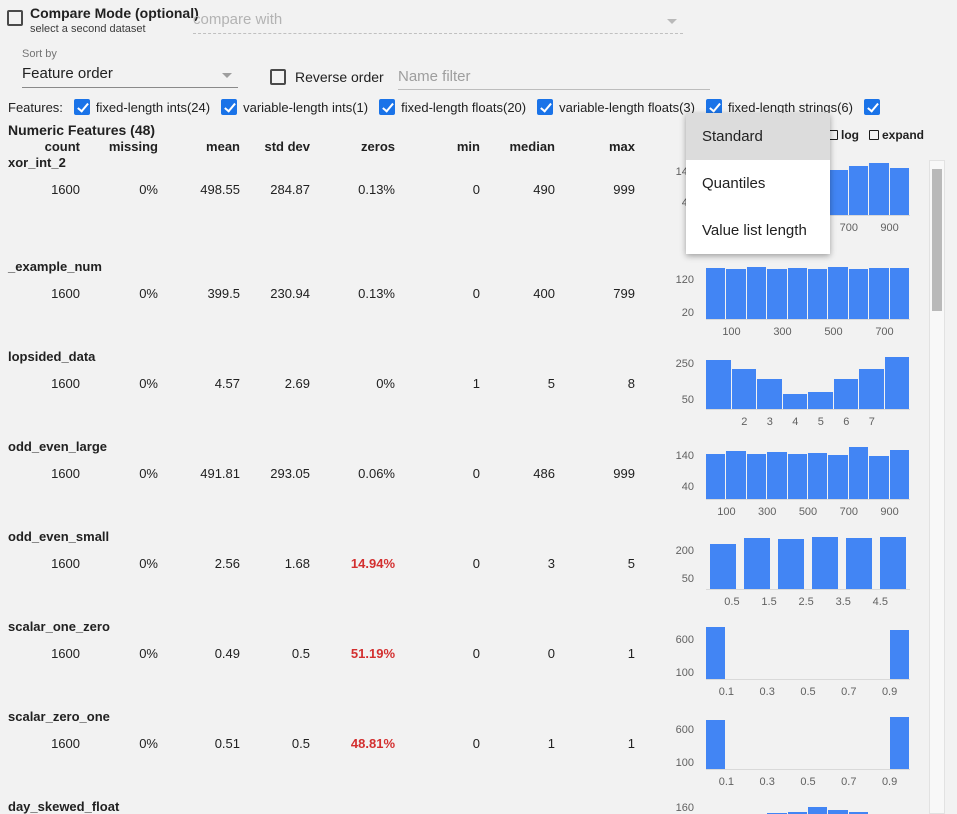  What do you see at coordinates (758, 136) in the screenshot?
I see `menu-item-standard: Standard` at bounding box center [758, 136].